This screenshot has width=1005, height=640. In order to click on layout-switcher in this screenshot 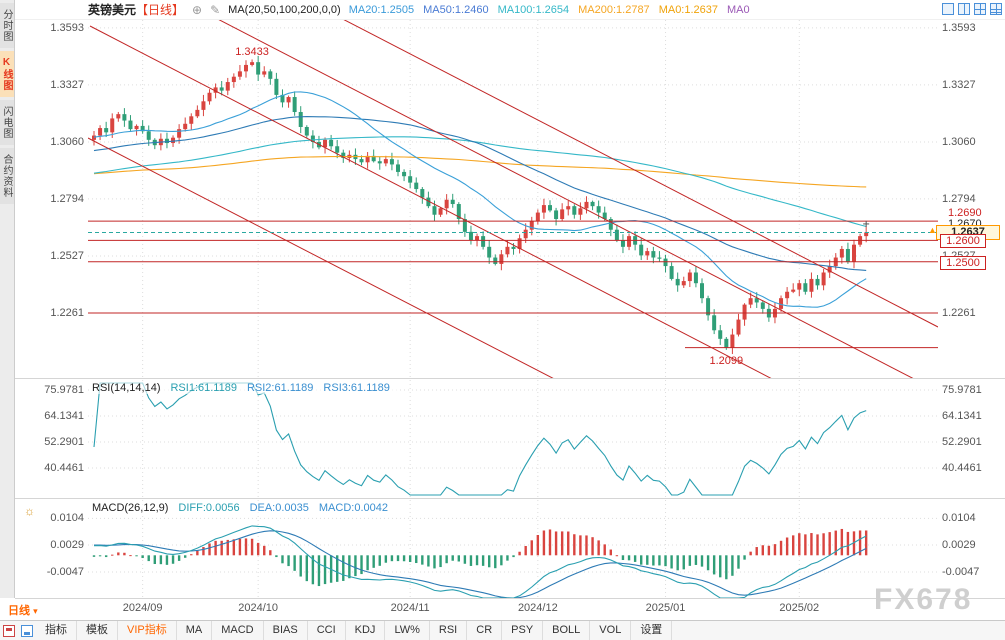, I will do `click(972, 9)`.